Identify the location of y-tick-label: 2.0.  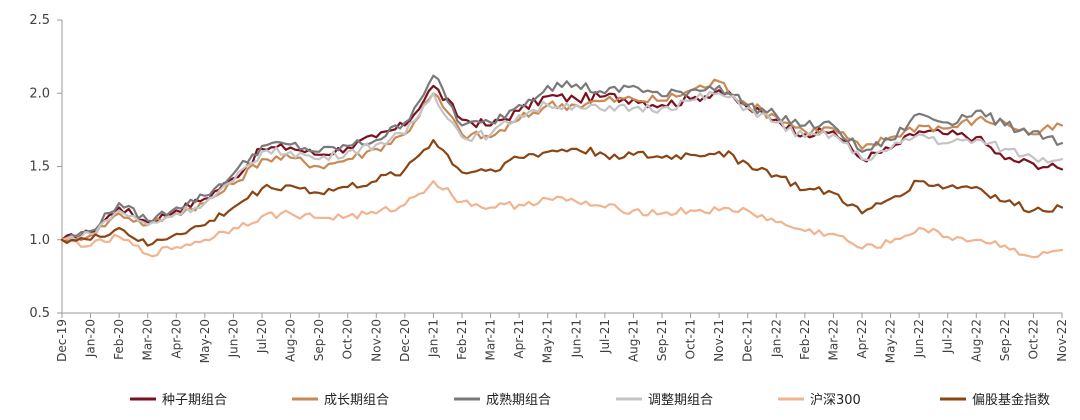
(39, 93).